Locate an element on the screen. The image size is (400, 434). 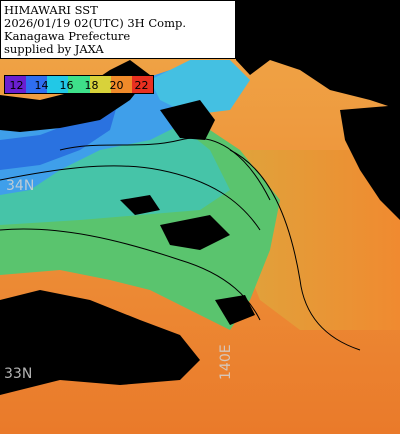
latitude-label-34: 34N is located at coordinates (20, 186).